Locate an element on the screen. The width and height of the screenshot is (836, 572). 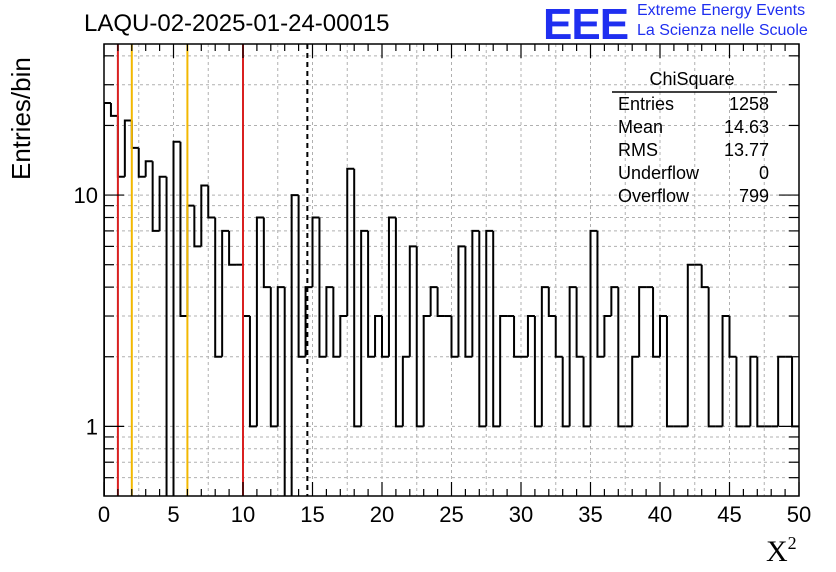
chart-title: LAQU-02-2025-01-24-00015 is located at coordinates (237, 23).